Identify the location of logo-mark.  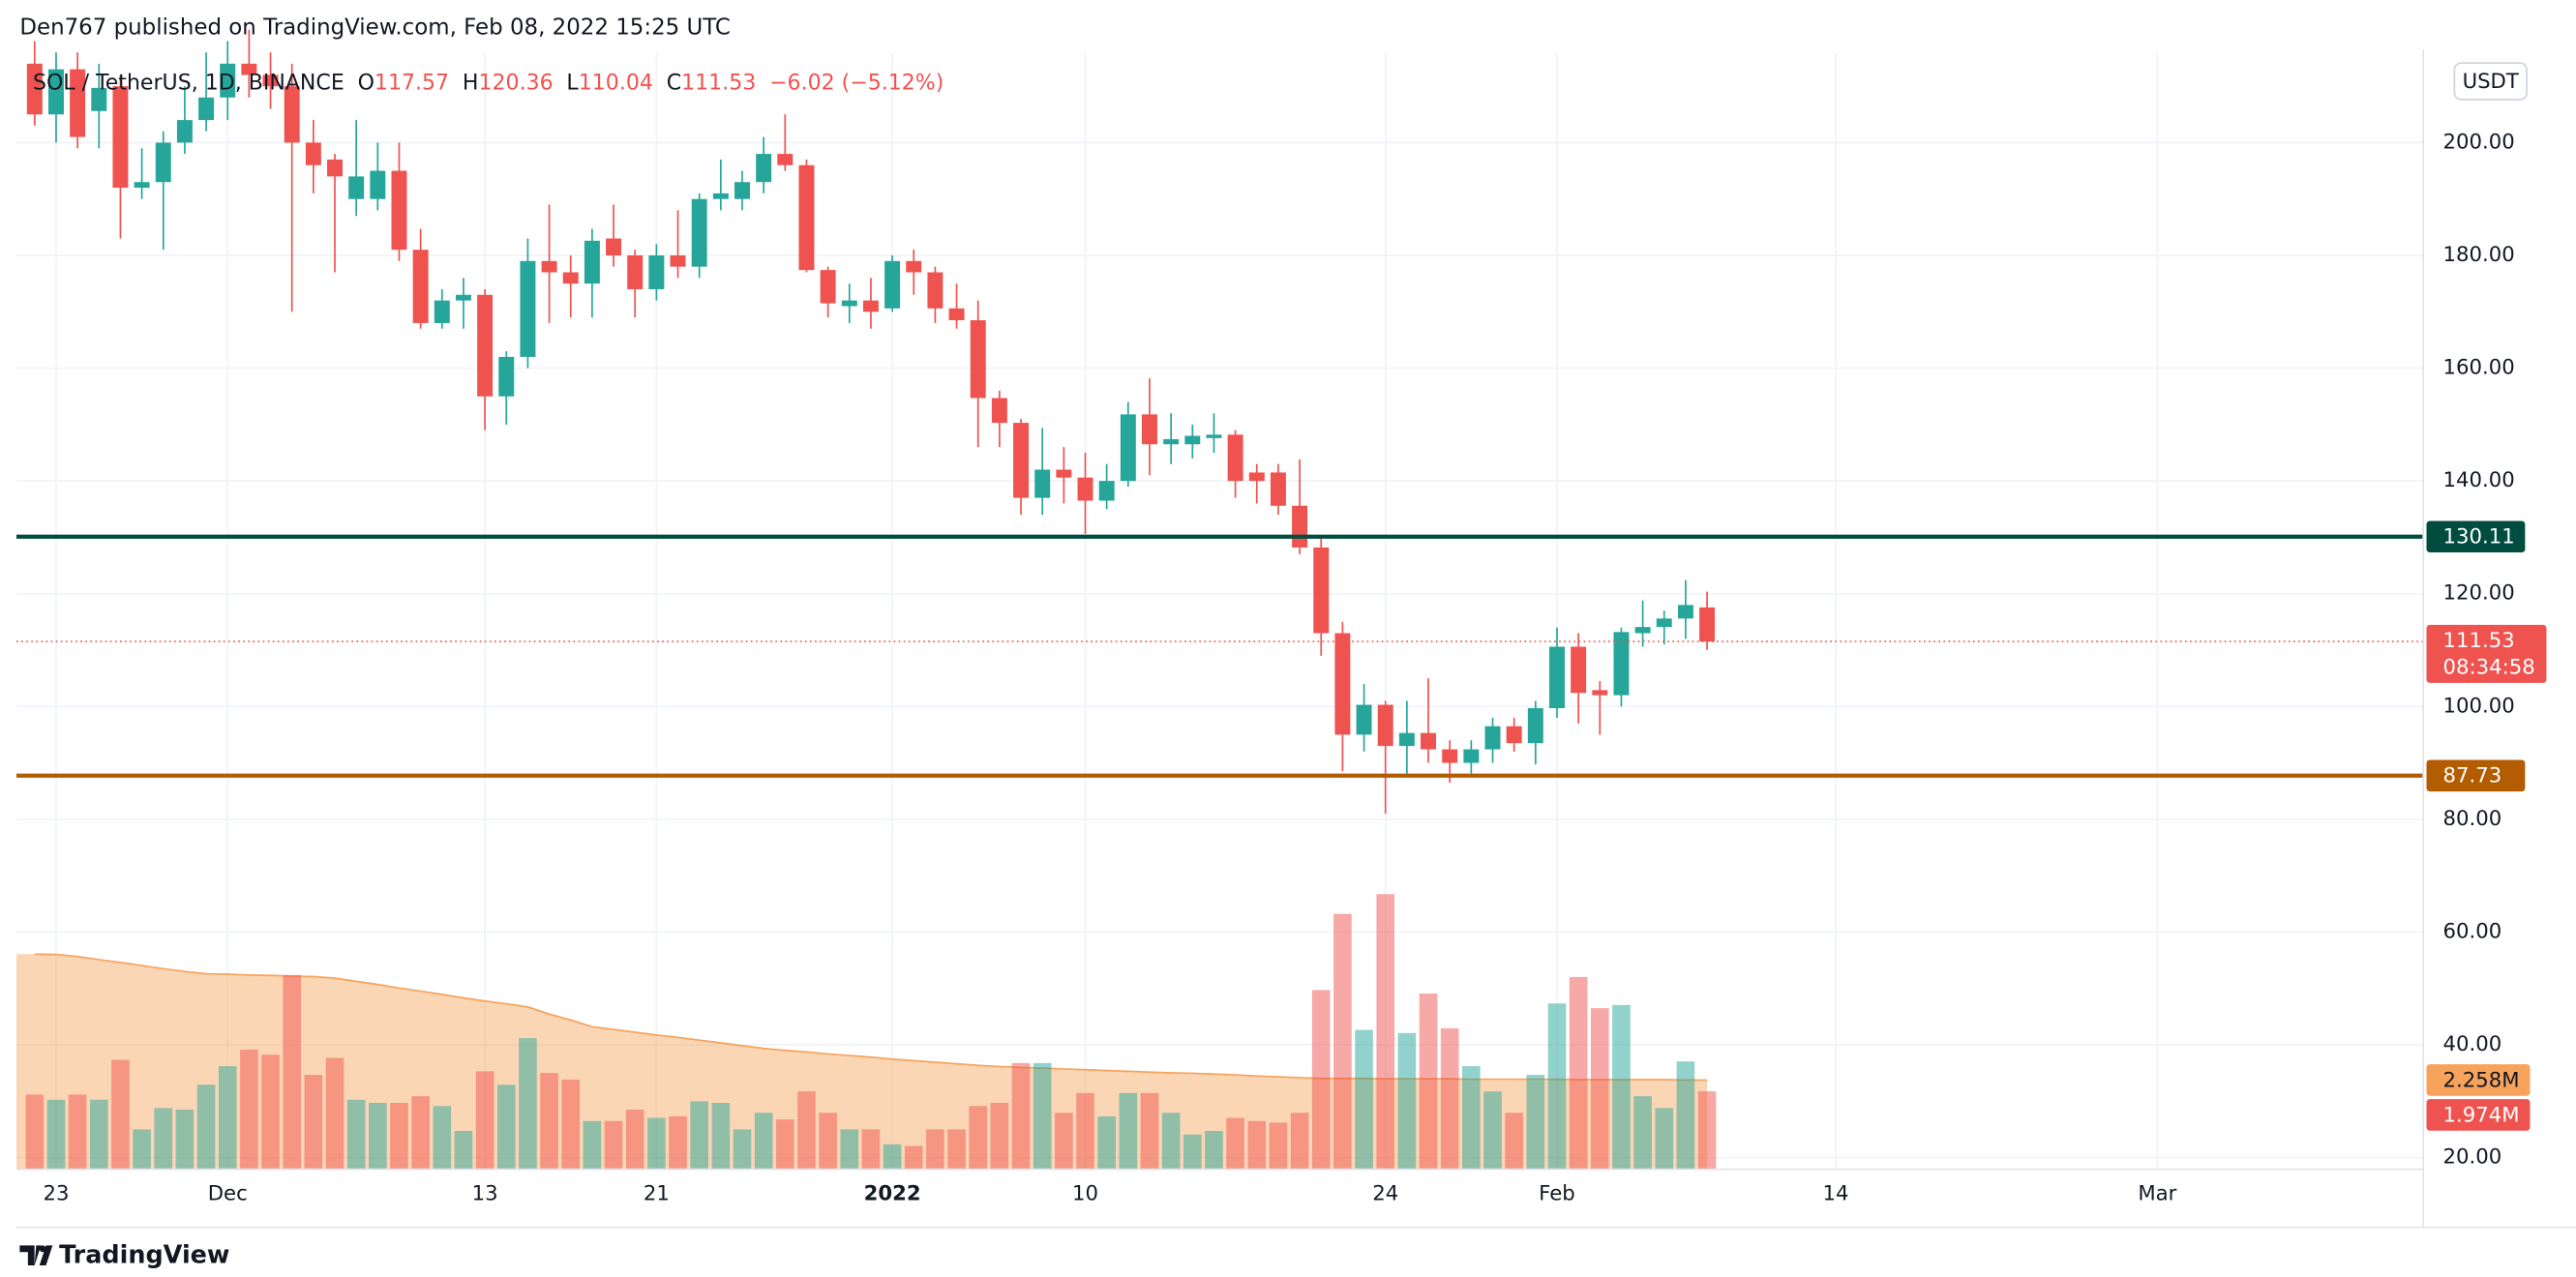
(30, 1255).